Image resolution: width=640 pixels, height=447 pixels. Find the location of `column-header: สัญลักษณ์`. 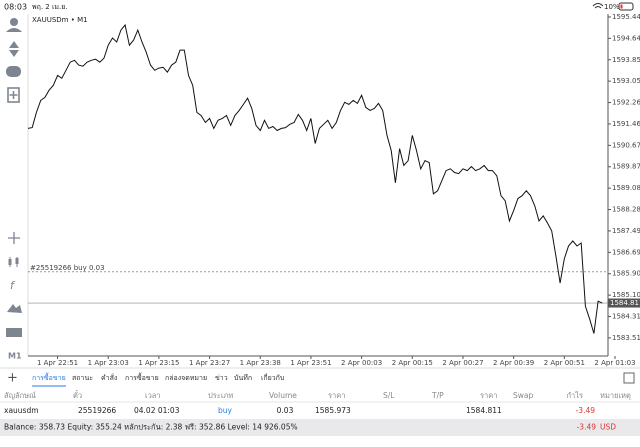

column-header: สัญลักษณ์ is located at coordinates (20, 395).